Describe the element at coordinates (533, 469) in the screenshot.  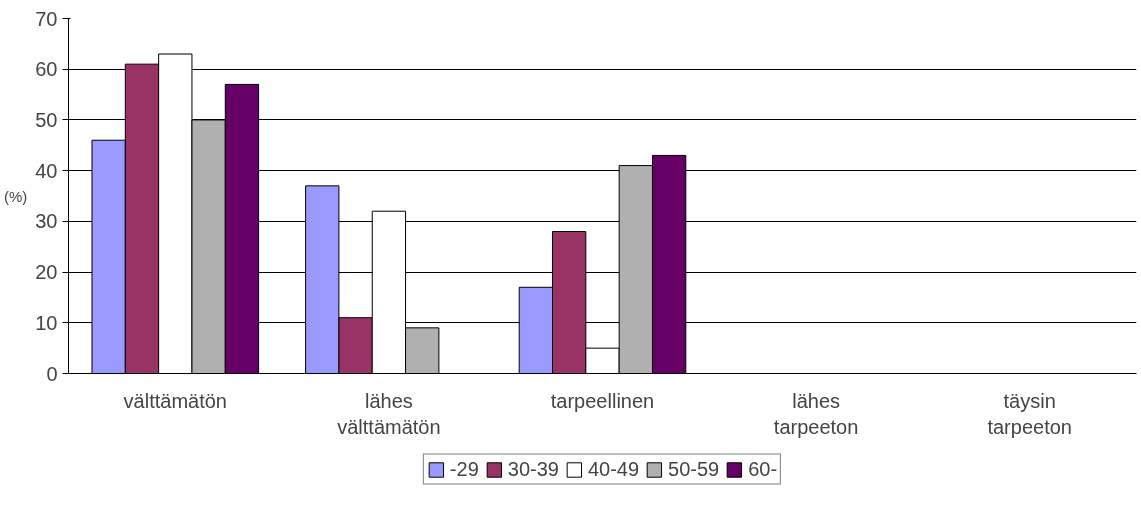
I see `legend-label: 30-39` at that location.